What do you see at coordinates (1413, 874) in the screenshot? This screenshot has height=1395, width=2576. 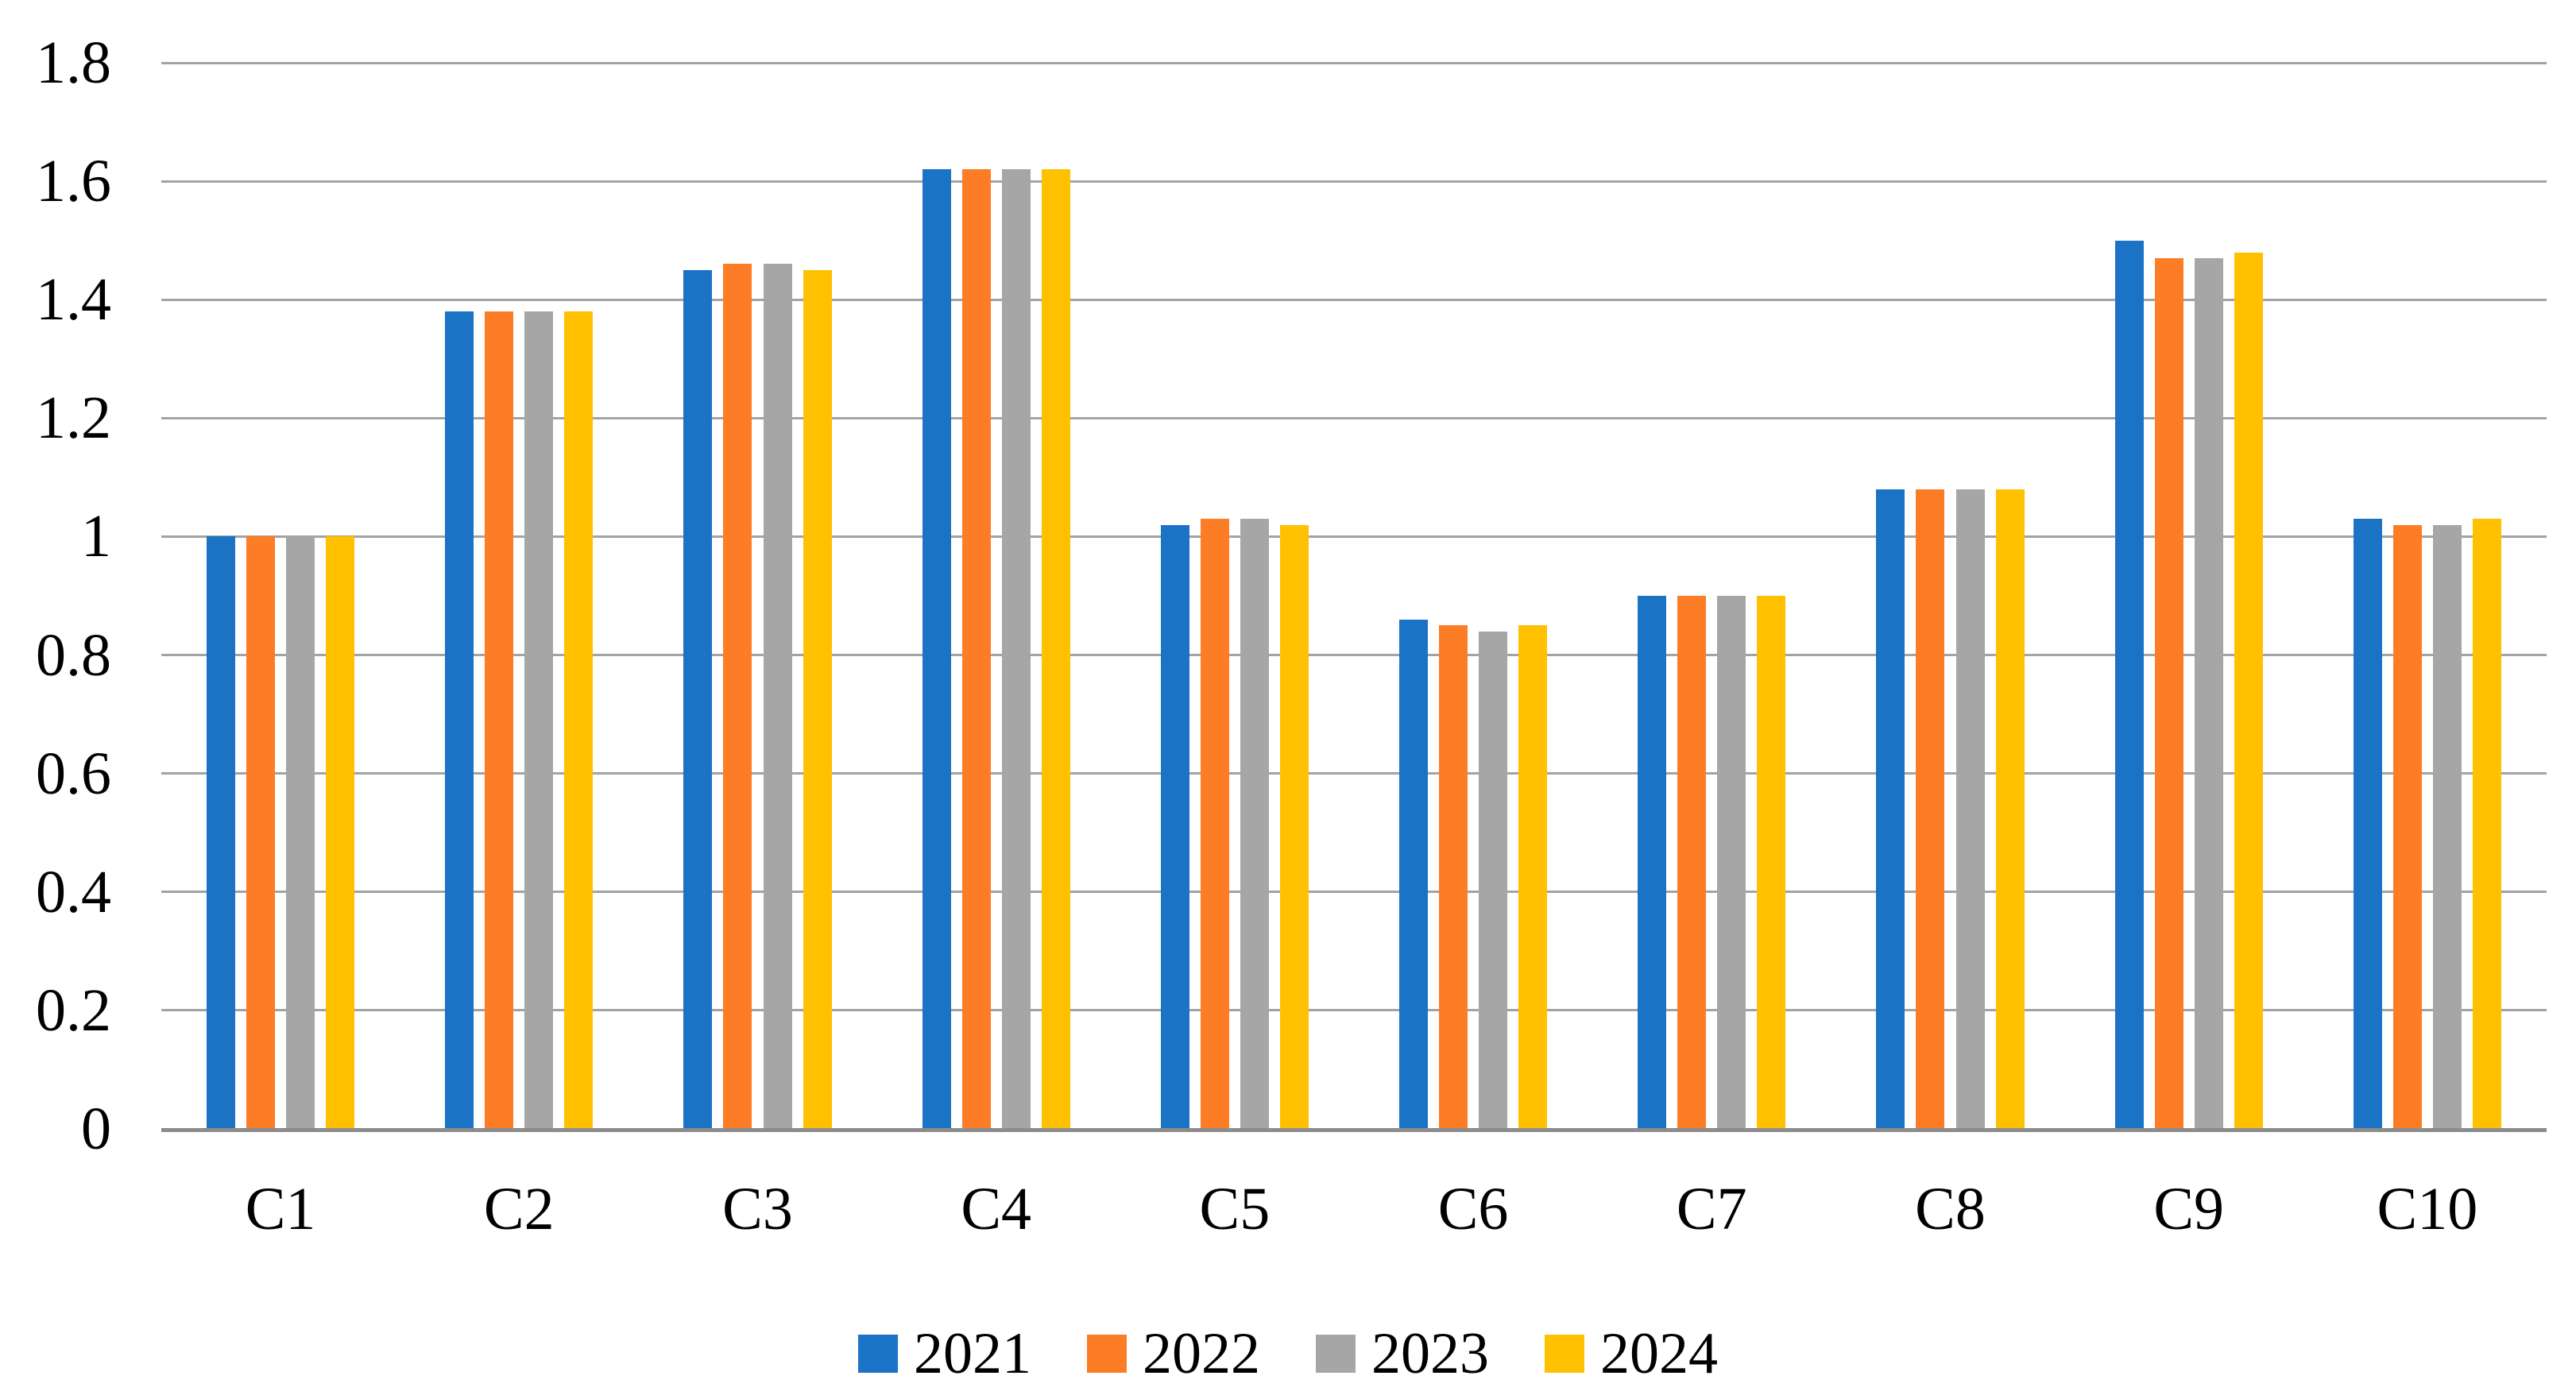 I see `bar-c6-2021` at bounding box center [1413, 874].